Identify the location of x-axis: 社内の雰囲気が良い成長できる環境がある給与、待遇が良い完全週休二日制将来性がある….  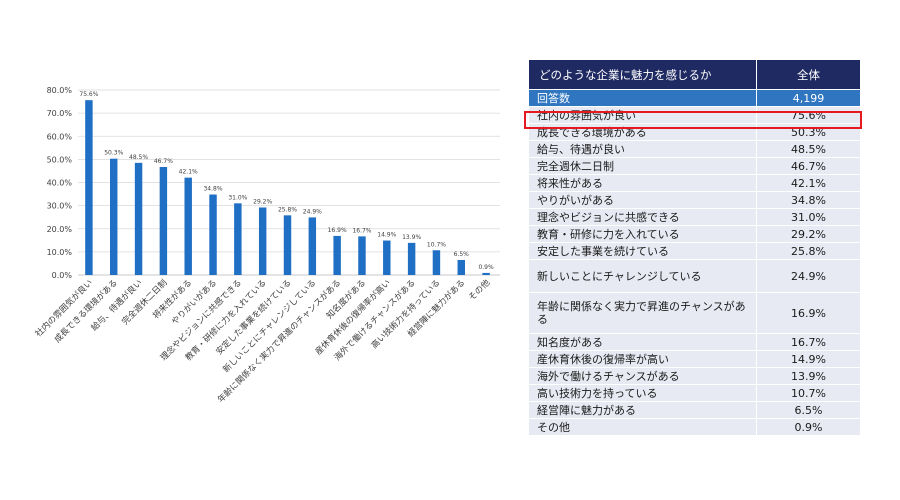
(262, 341).